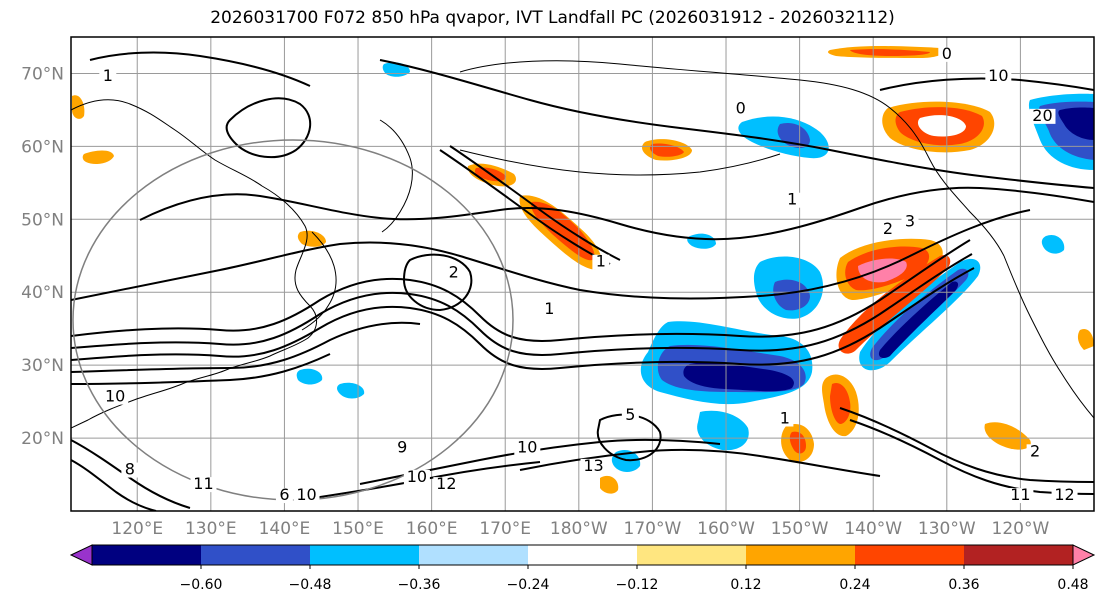 The image size is (1105, 604). What do you see at coordinates (42, 293) in the screenshot?
I see `lat-tick-label: 40°N` at bounding box center [42, 293].